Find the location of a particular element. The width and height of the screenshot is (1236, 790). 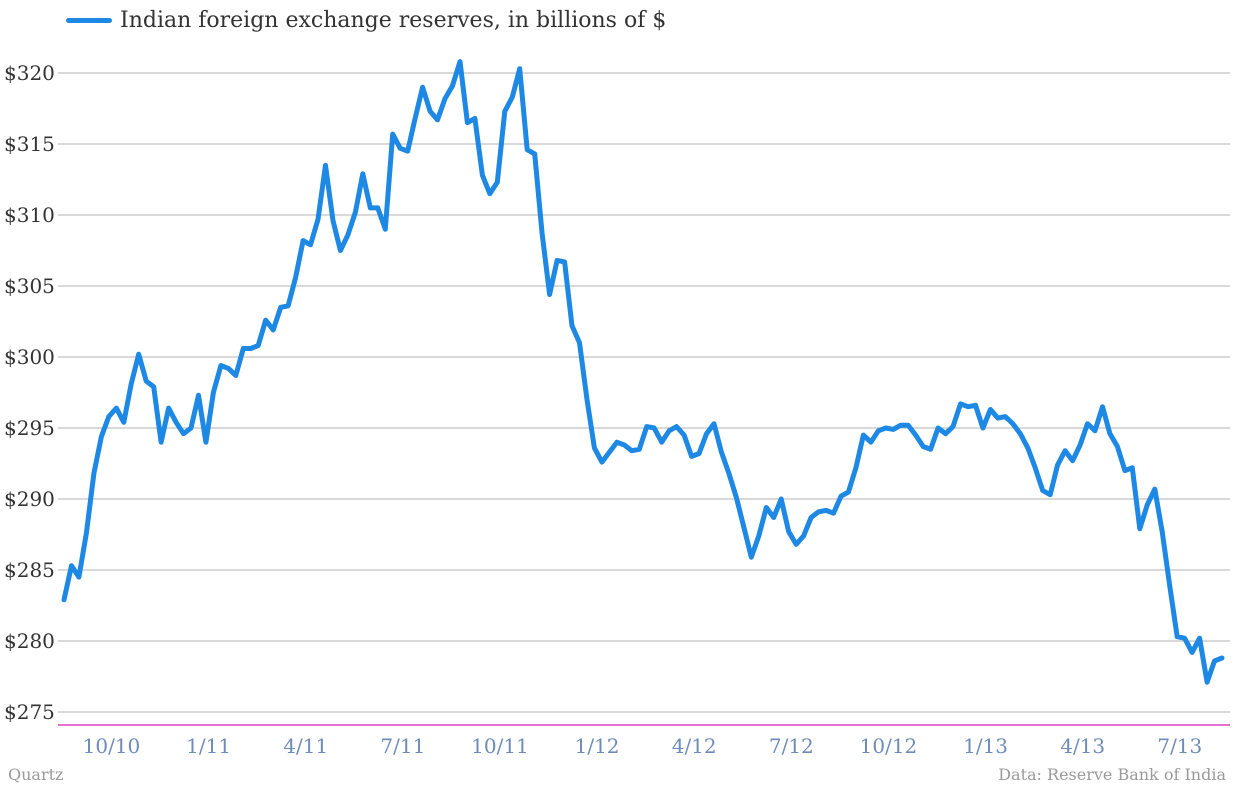

x-tick-label: 7/12 is located at coordinates (791, 746).